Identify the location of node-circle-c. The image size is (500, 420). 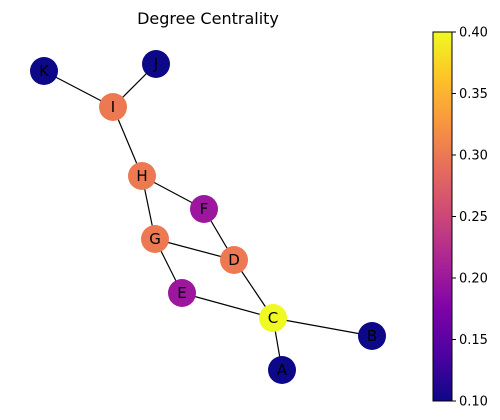
(273, 318).